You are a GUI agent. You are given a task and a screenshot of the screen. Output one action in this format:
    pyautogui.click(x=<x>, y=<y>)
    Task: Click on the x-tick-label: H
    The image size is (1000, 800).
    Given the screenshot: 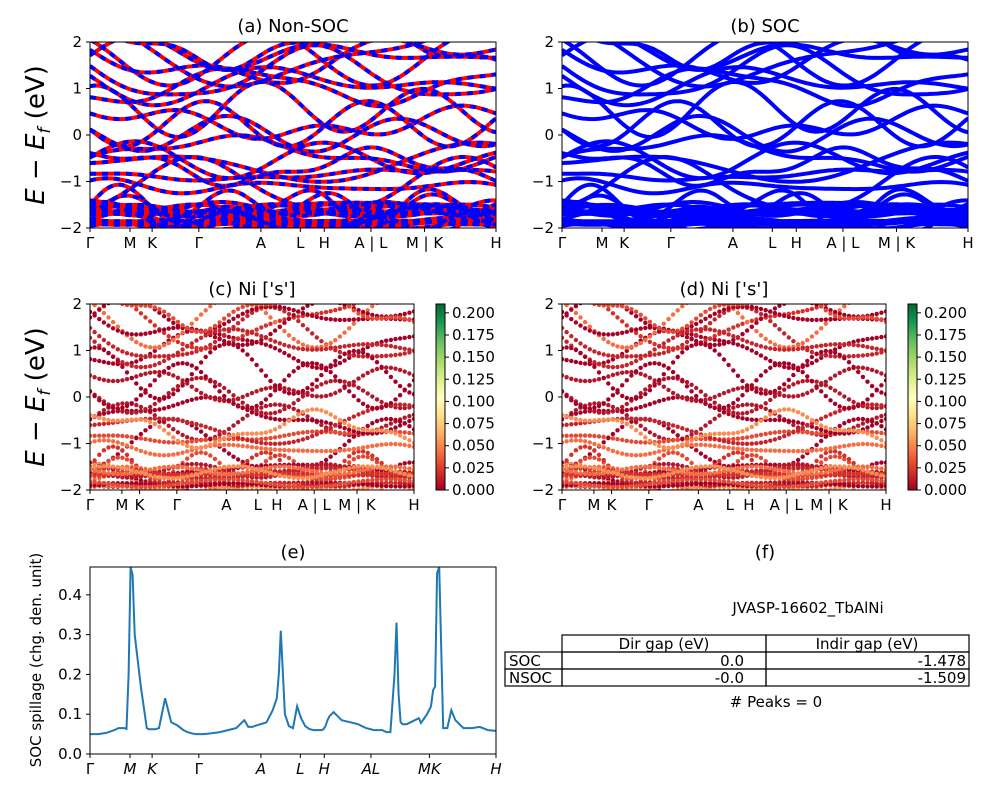 What is the action you would take?
    pyautogui.click(x=413, y=505)
    